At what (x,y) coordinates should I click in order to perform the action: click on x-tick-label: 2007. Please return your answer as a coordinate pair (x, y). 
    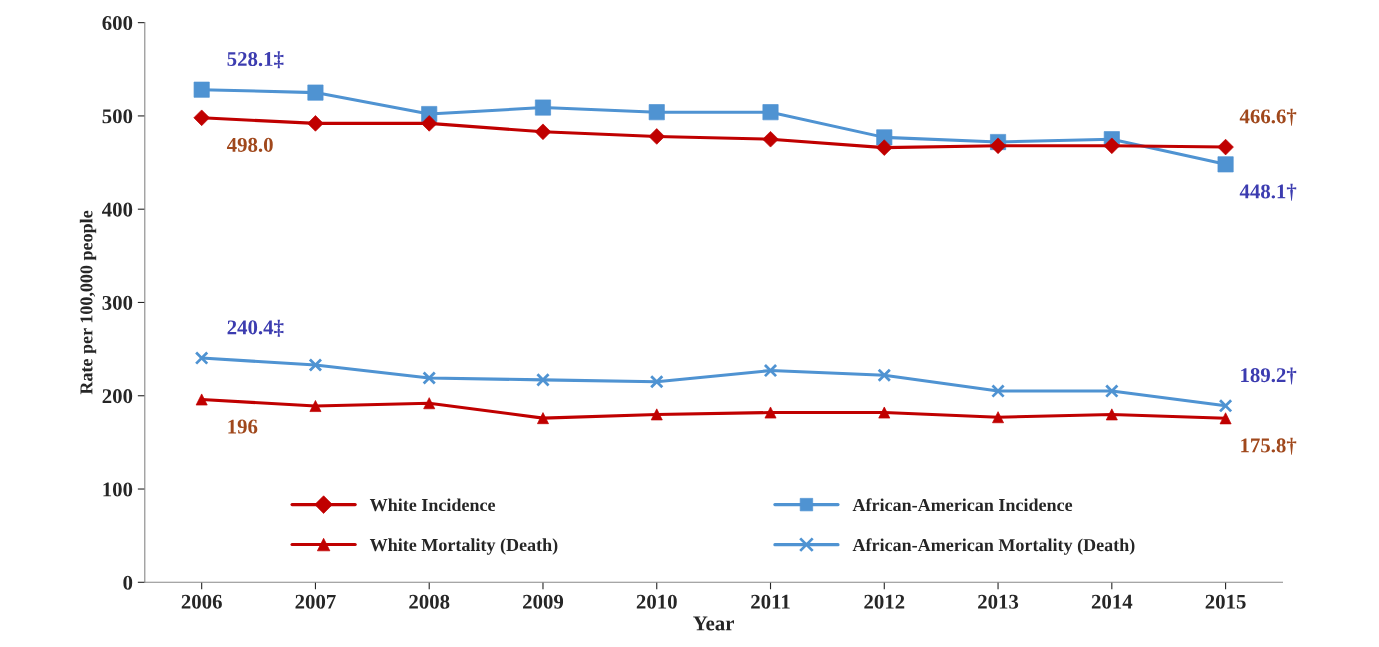
    Looking at the image, I should click on (315, 601).